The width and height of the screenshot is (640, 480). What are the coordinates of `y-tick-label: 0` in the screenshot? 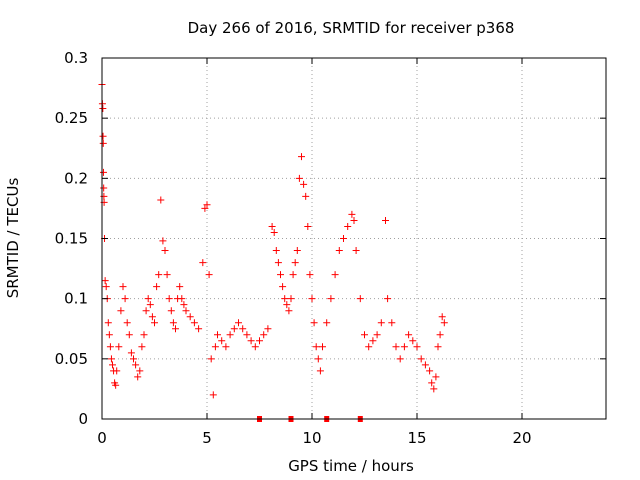 It's located at (83, 419).